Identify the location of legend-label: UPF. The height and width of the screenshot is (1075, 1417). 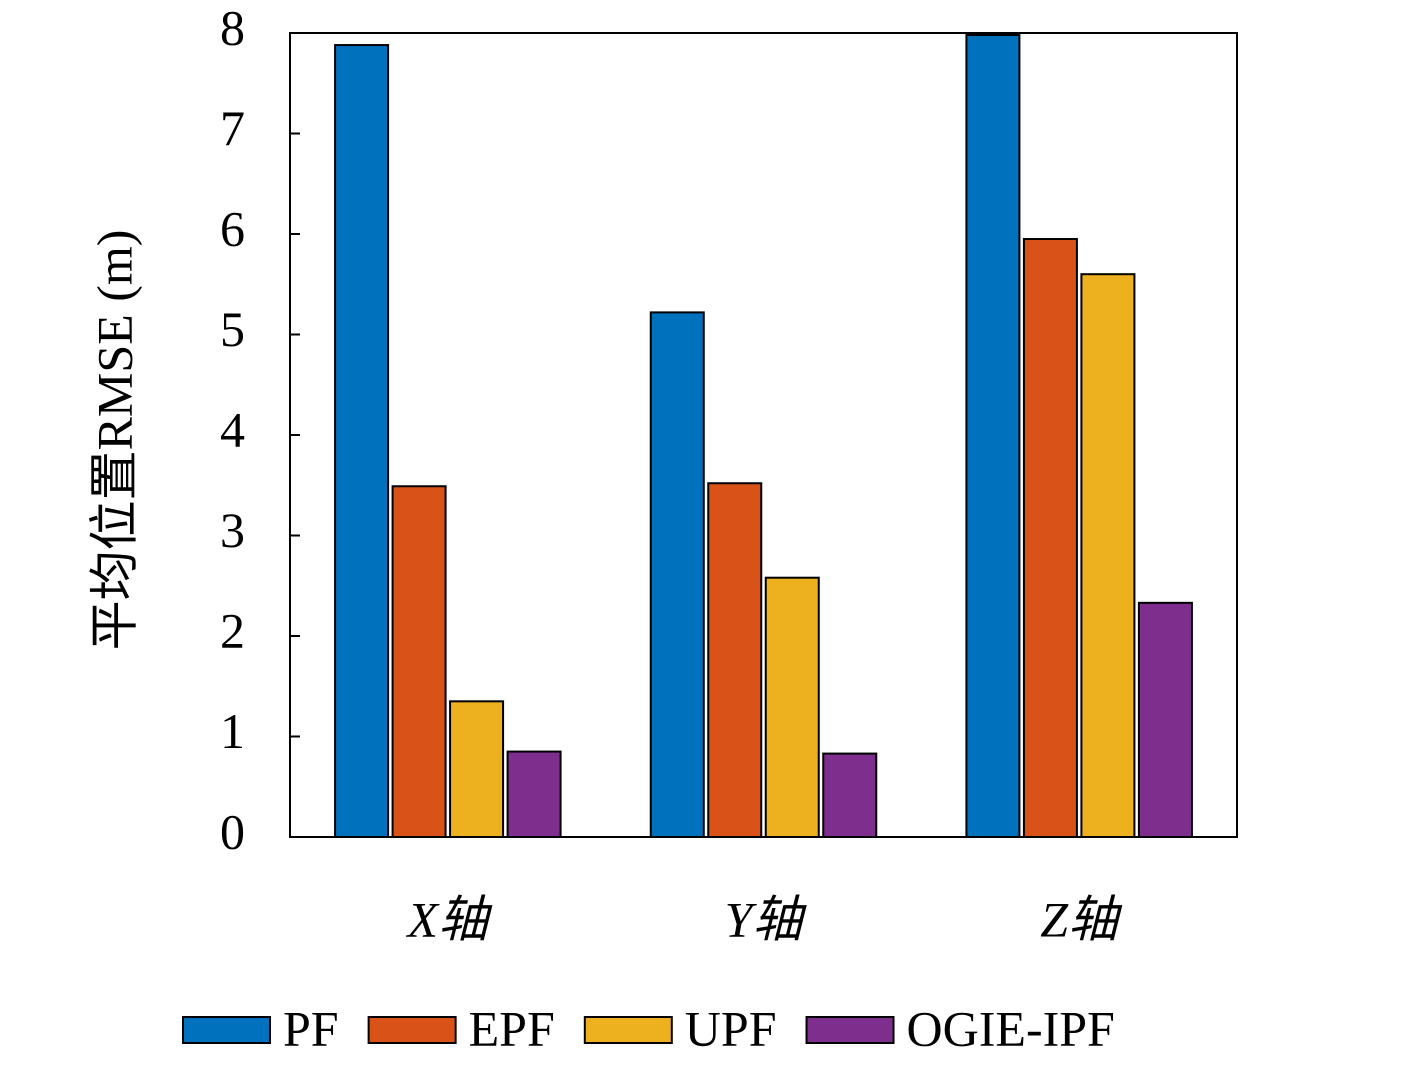
(731, 1028).